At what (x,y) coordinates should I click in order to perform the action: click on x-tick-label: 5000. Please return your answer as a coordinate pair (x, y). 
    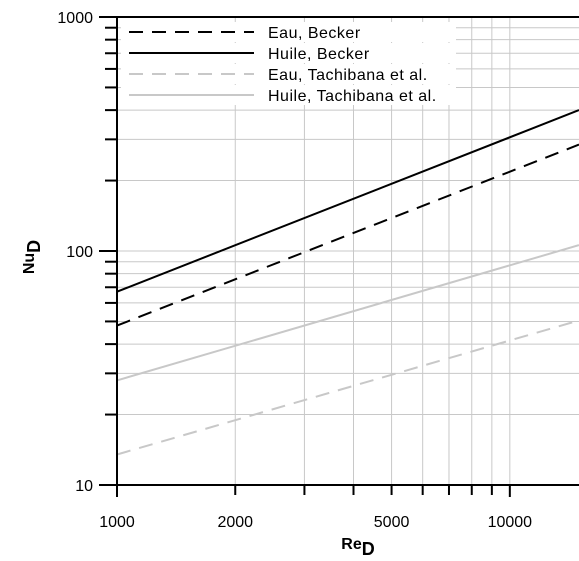
    Looking at the image, I should click on (392, 522).